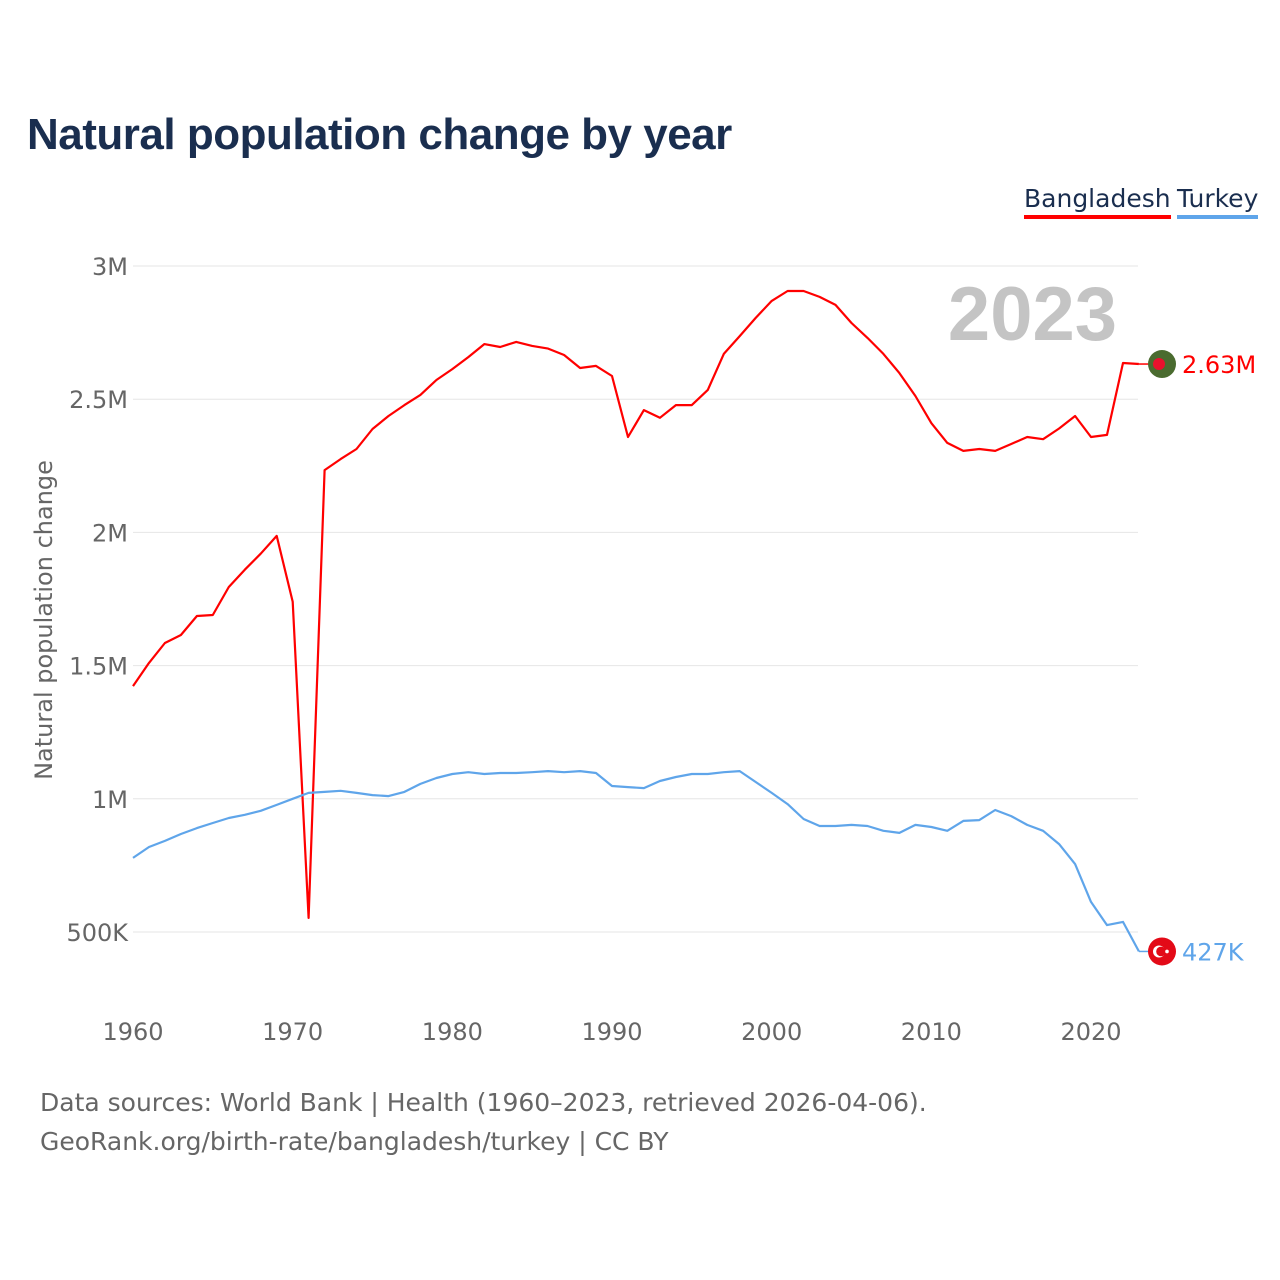 The height and width of the screenshot is (1280, 1280). Describe the element at coordinates (1218, 201) in the screenshot. I see `legend-turkey: Turkey` at that location.